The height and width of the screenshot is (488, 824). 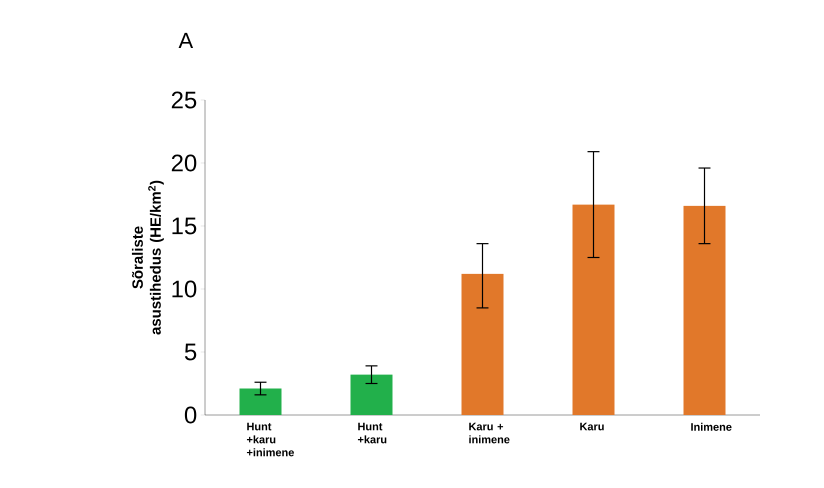 I want to click on x-tick-label: Inimene, so click(x=711, y=426).